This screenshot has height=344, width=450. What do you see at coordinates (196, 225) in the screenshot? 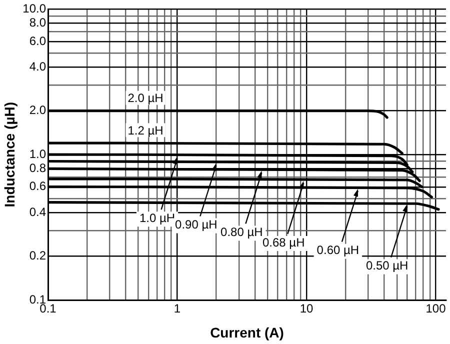
I see `annotation: 0.90 µH` at bounding box center [196, 225].